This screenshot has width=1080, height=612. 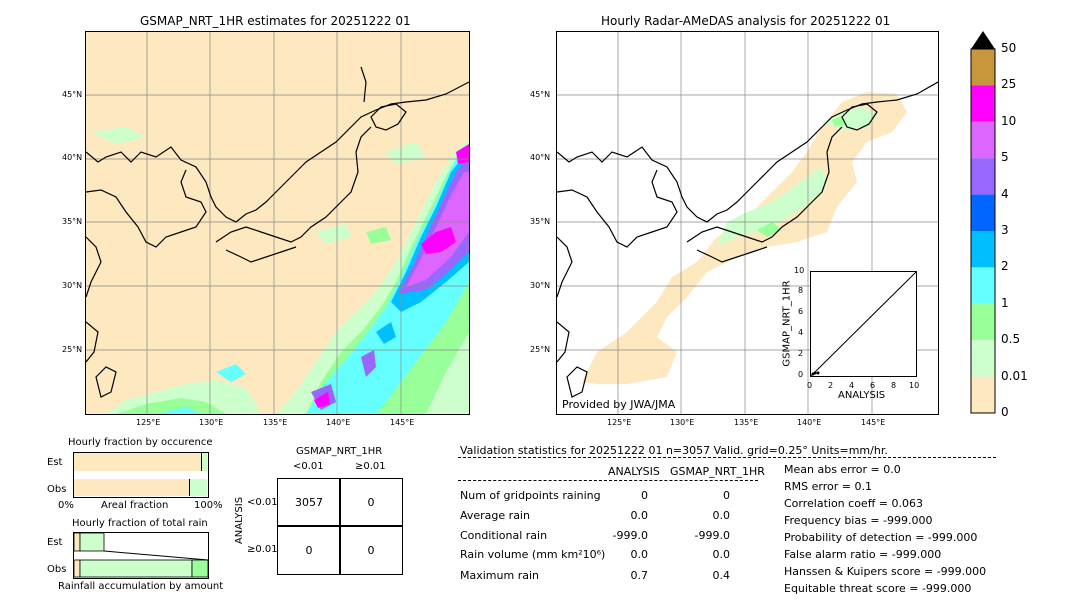 I want to click on inset-xtick-6: 6, so click(x=873, y=385).